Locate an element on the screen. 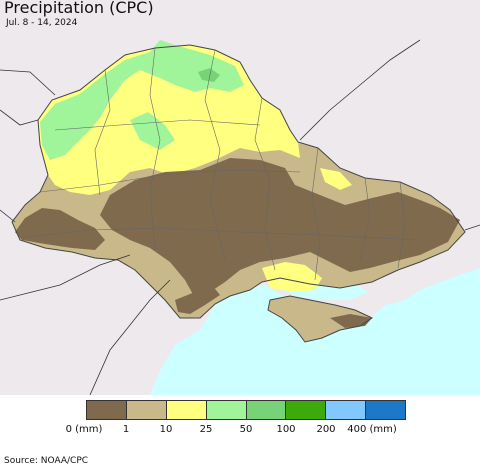 The image size is (480, 470). zone-10-25-east is located at coordinates (336, 179).